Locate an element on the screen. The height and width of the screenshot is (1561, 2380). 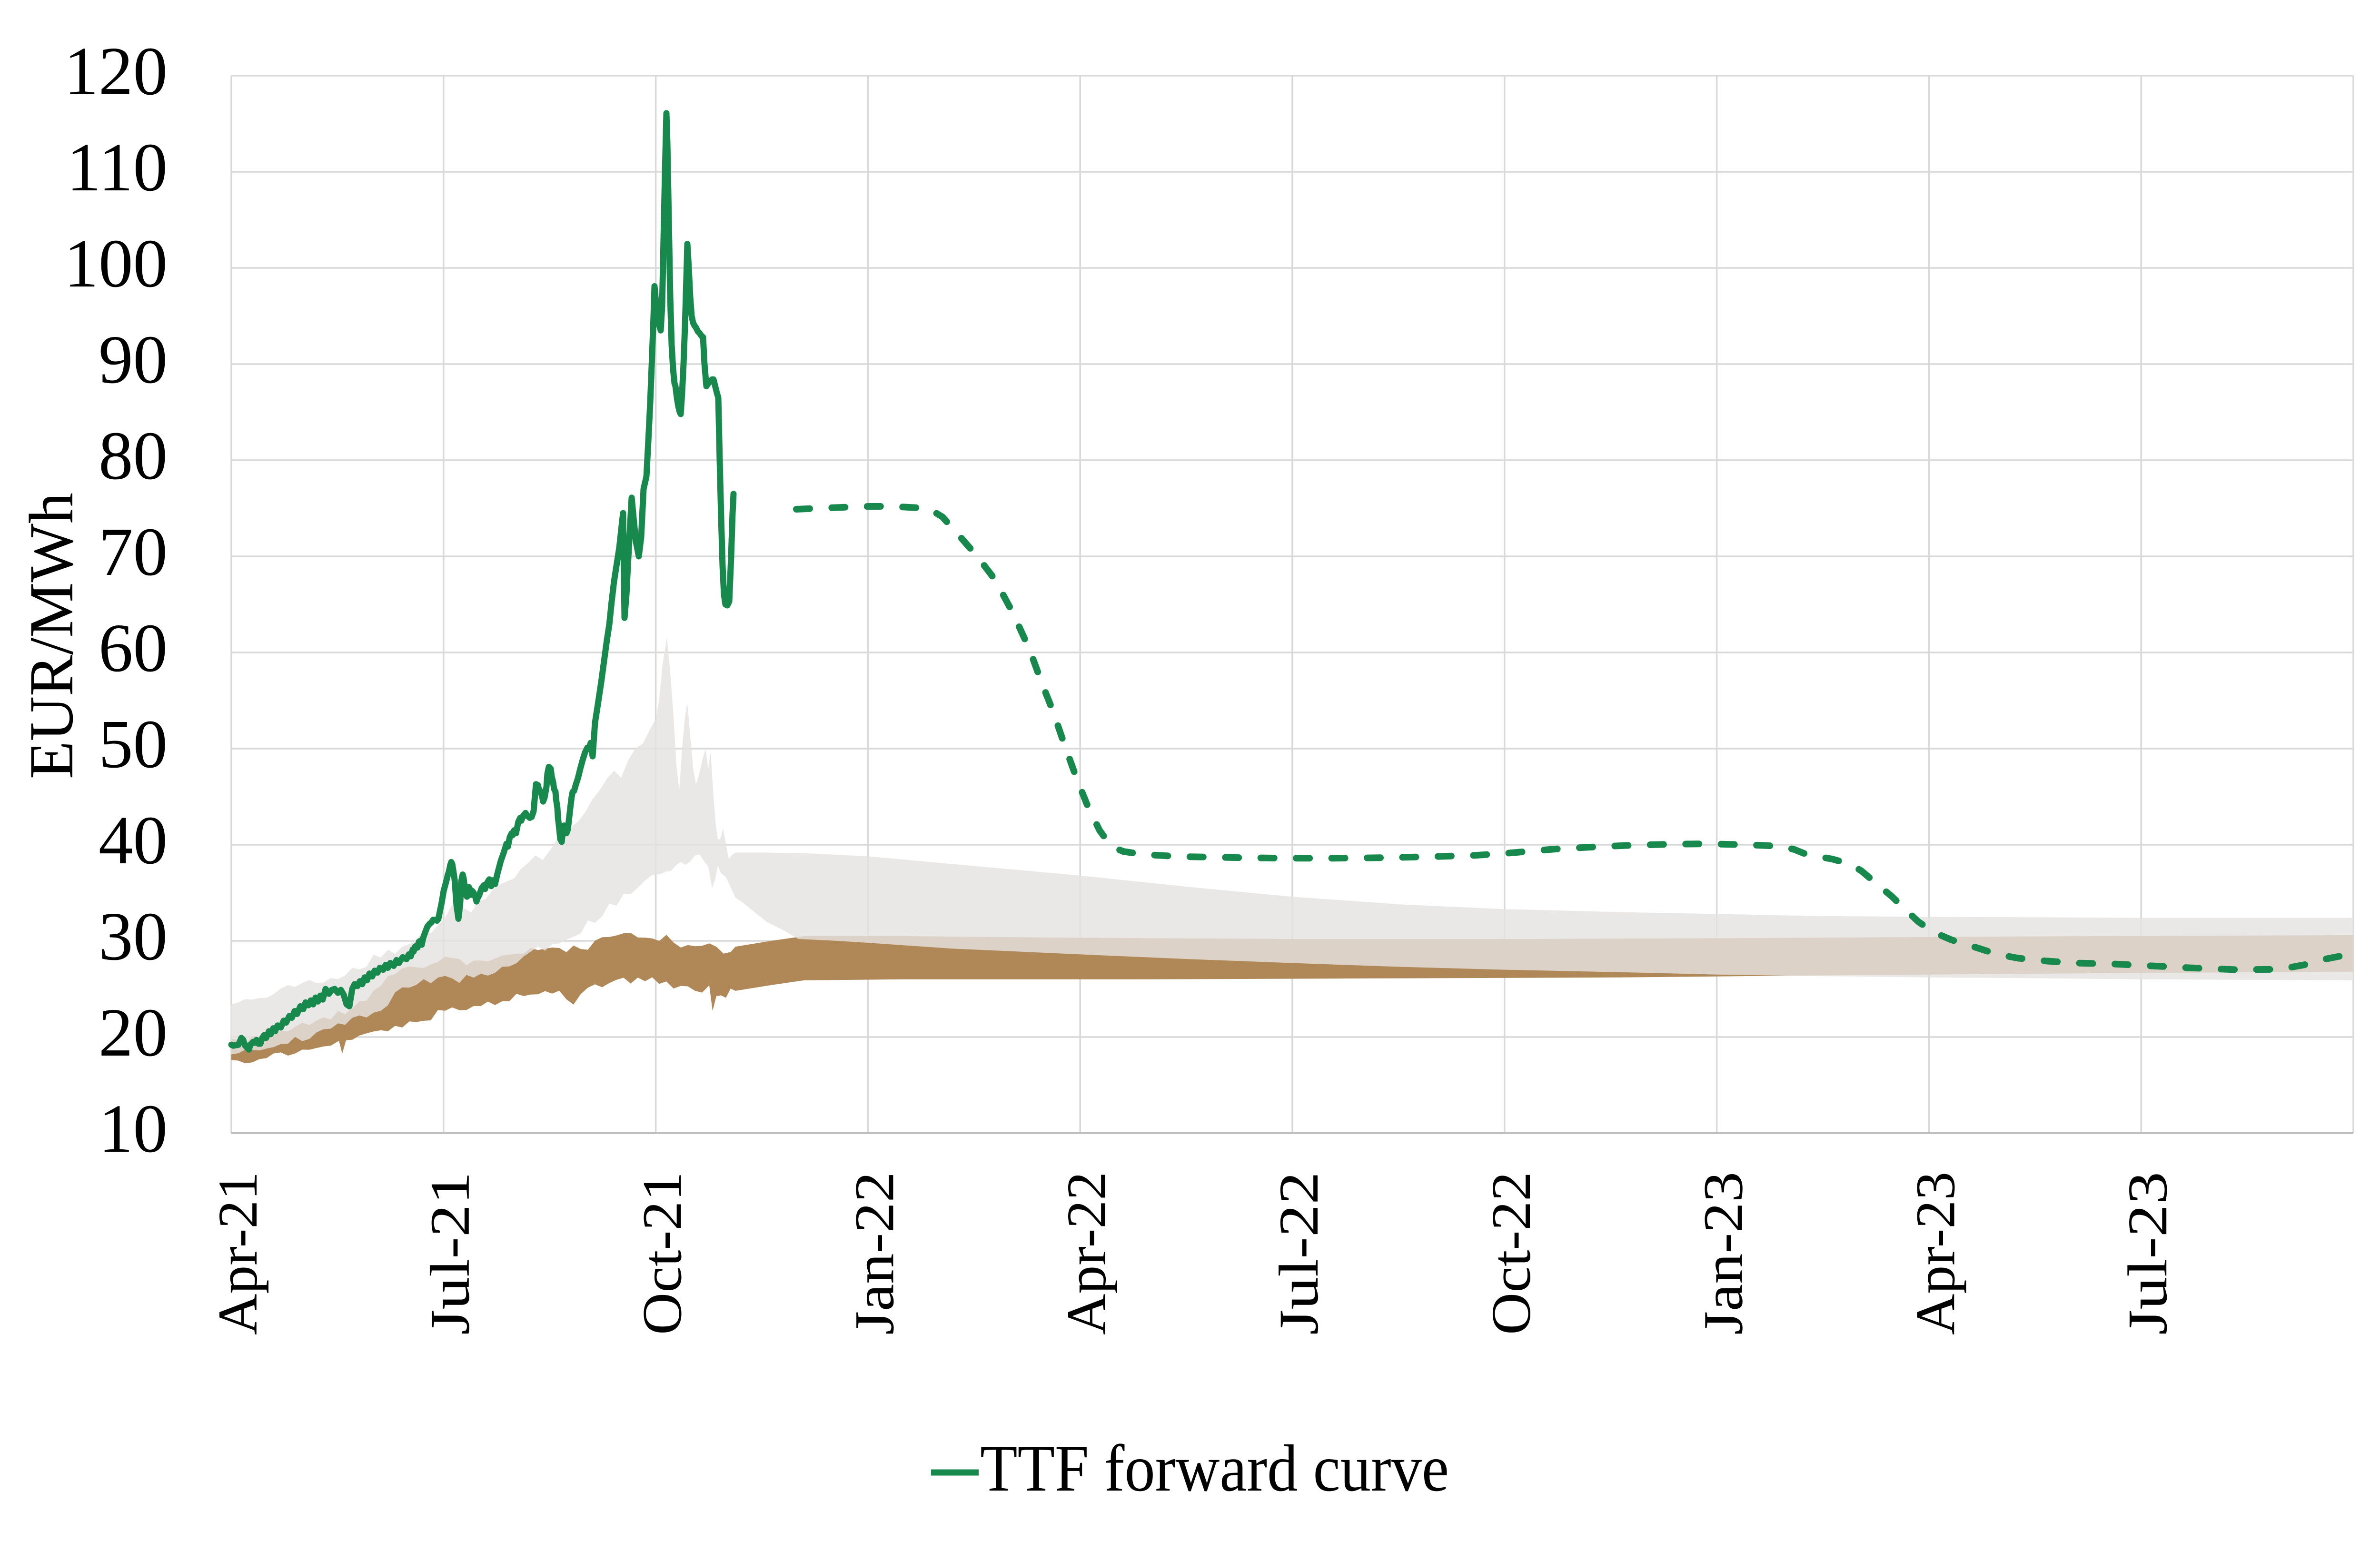
svg-text: Apr-23 is located at coordinates (1935, 1253).